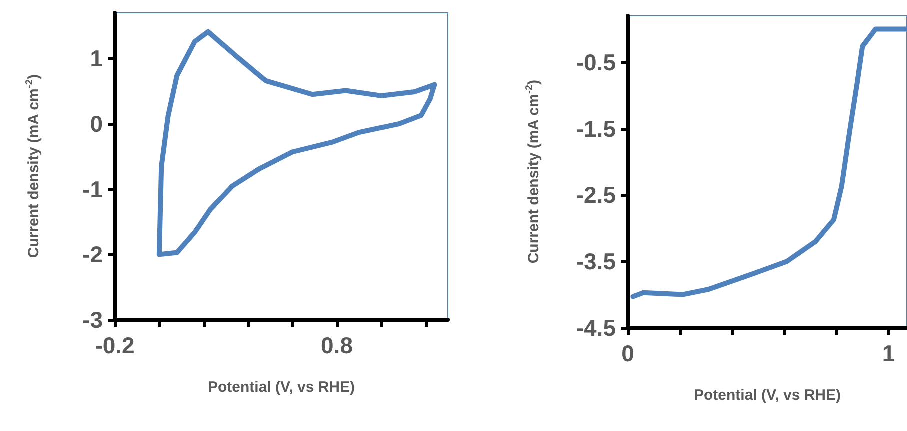 The image size is (907, 431). What do you see at coordinates (96, 124) in the screenshot?
I see `y-tick-label: 0` at bounding box center [96, 124].